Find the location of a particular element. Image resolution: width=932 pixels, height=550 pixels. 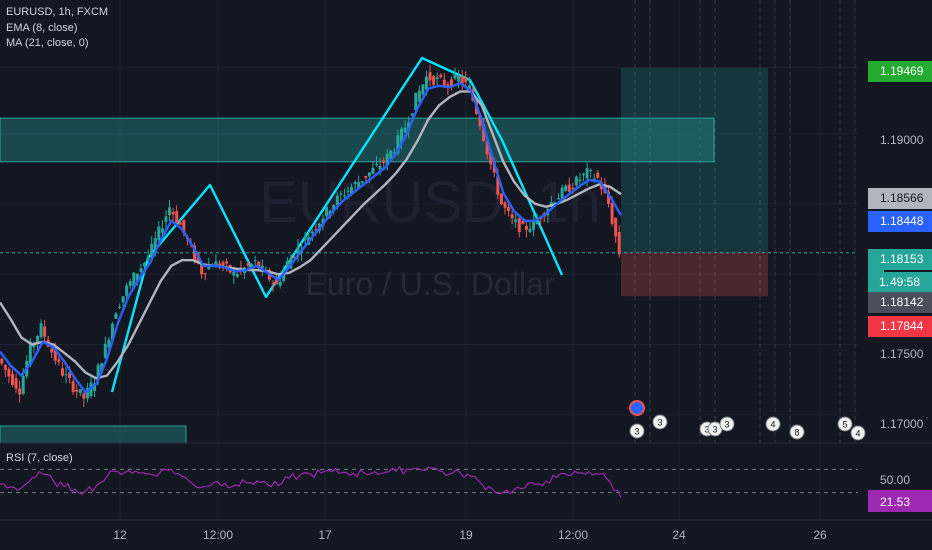

rsi-tick-50: 50.00 is located at coordinates (895, 480).